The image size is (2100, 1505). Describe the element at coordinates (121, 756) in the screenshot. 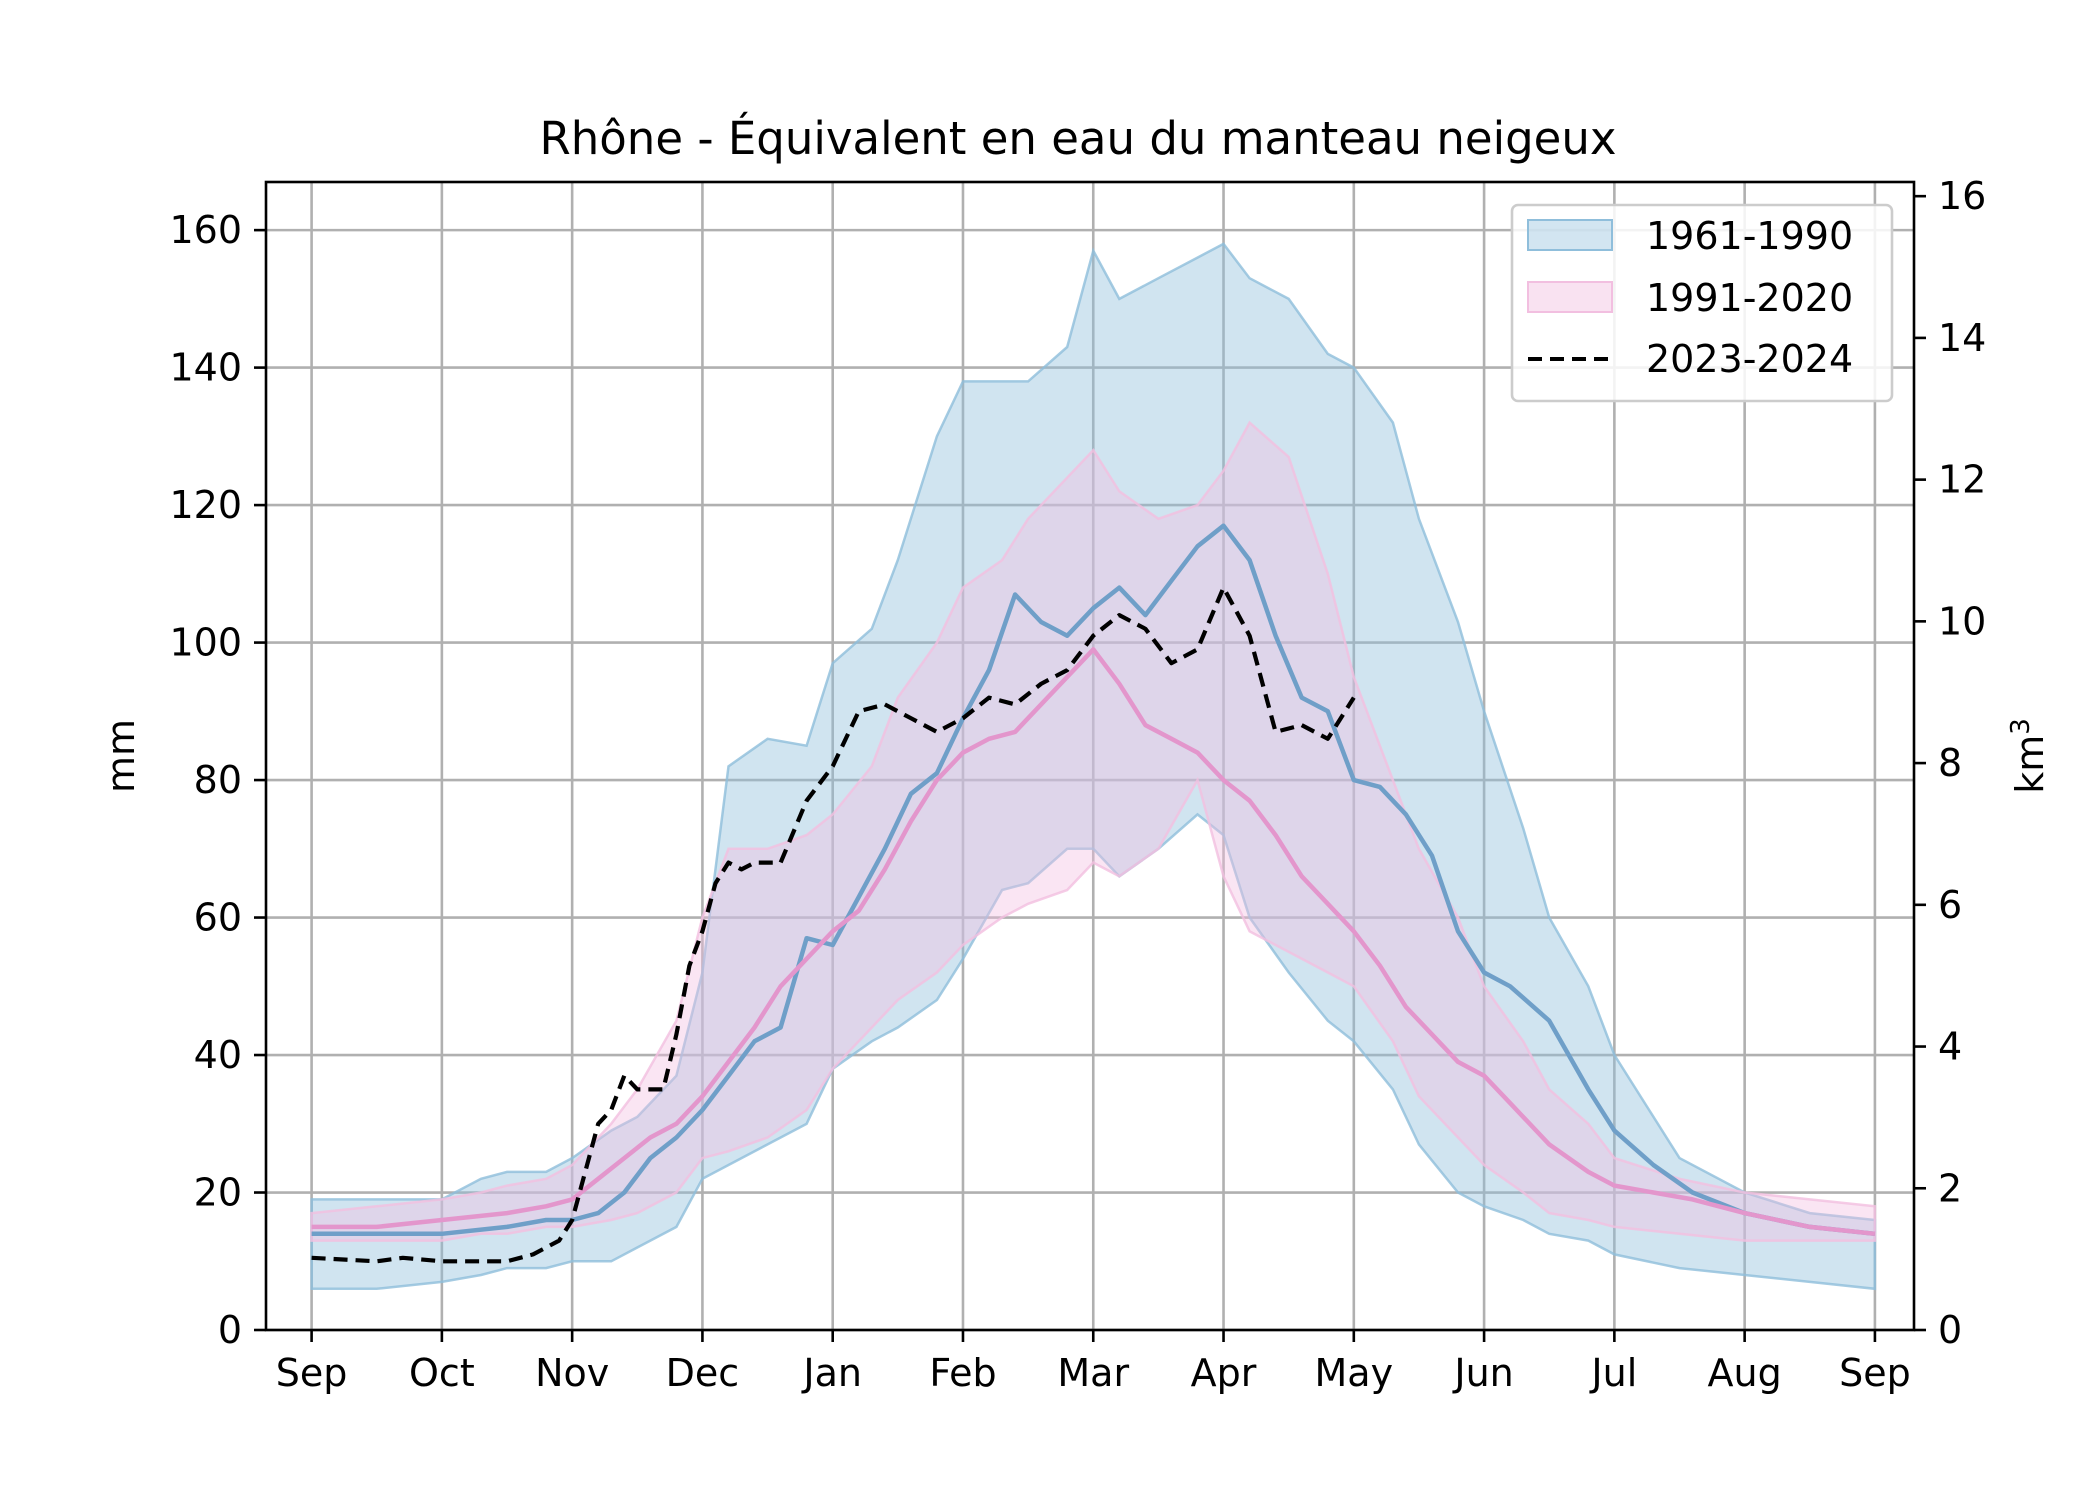

I see `y-axis-label: mm` at that location.